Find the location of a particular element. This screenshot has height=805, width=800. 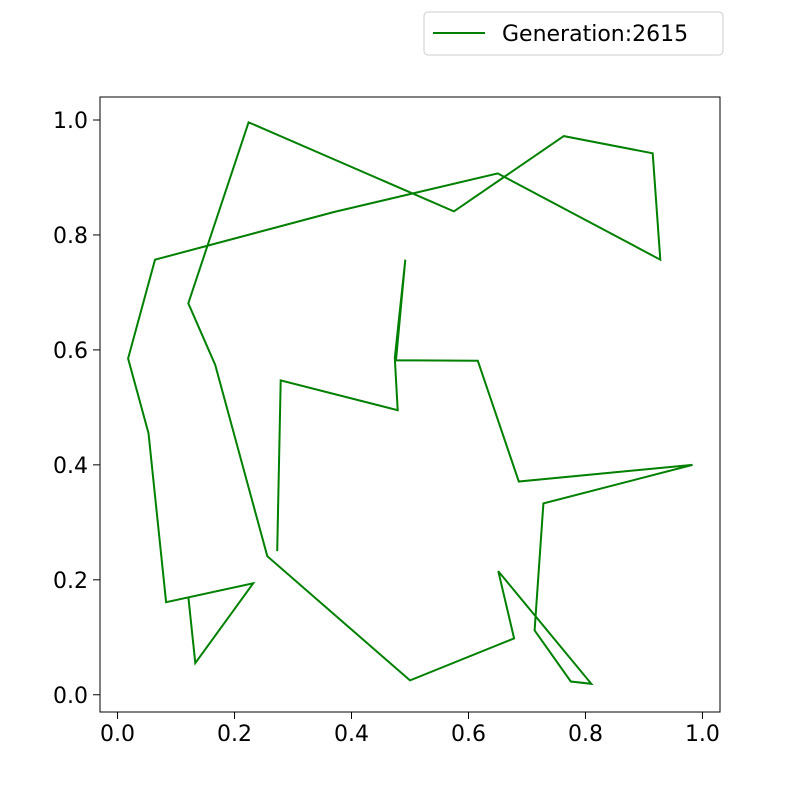

x-tick-label: 0.4 is located at coordinates (351, 734).